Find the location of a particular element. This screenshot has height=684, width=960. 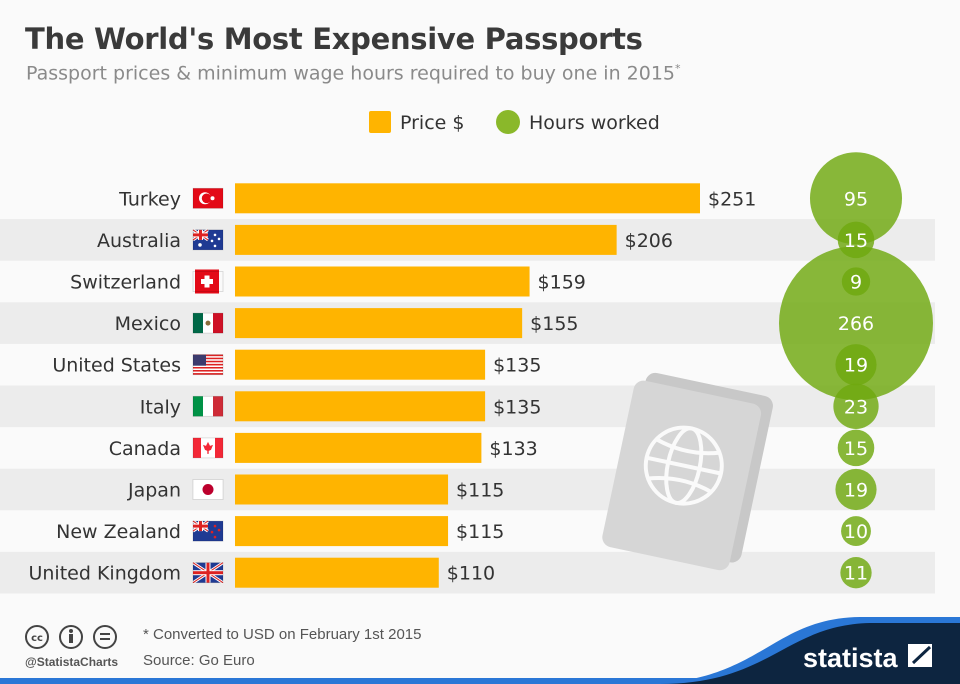

legend-swatch-hours is located at coordinates (508, 122).